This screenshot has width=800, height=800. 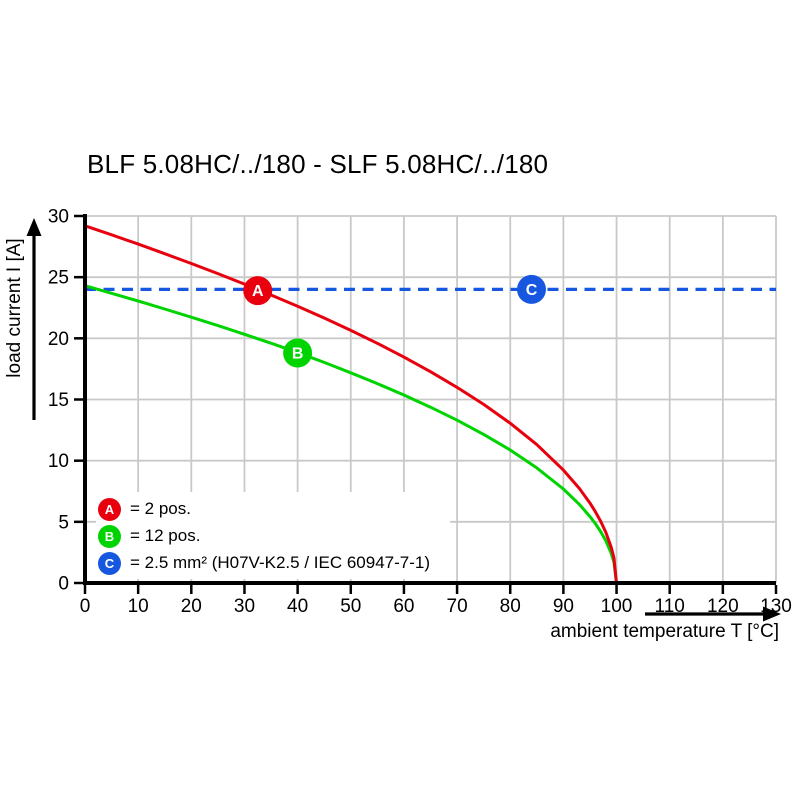 I want to click on marker-b-icon: B, so click(x=298, y=353).